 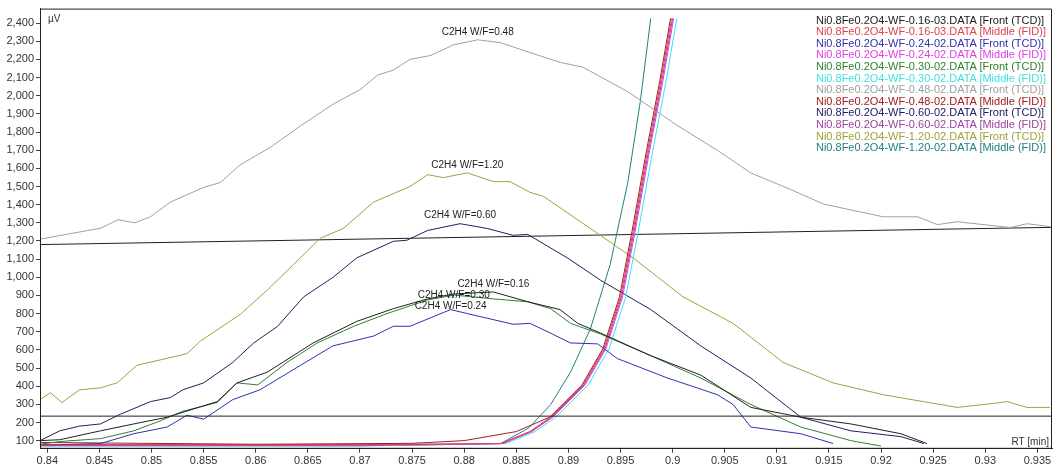 What do you see at coordinates (930, 101) in the screenshot?
I see `text: Ni0.8Fe0.2O4-WF-0.48-02.DATA [Middle (FID)]` at bounding box center [930, 101].